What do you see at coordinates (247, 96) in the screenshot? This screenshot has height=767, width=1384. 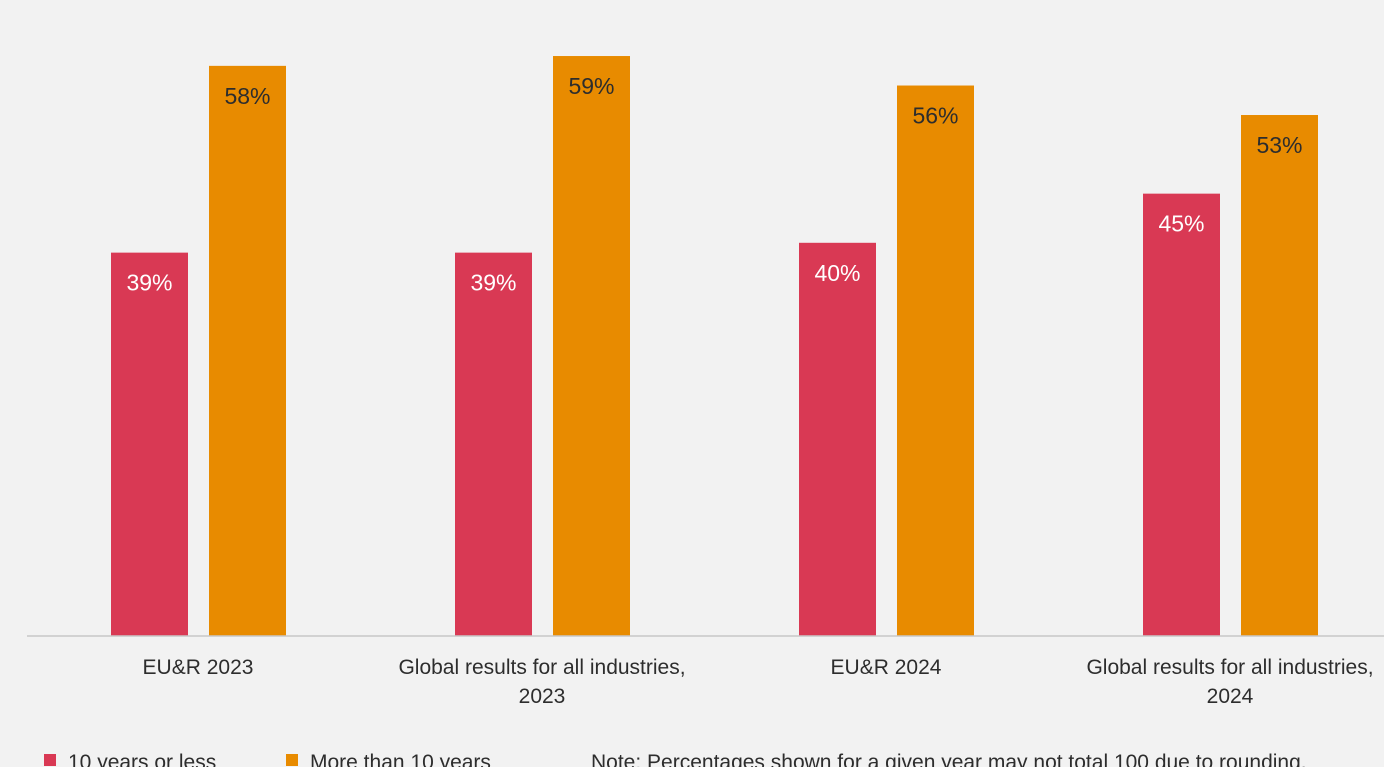 I see `bar-value-label: 58%` at bounding box center [247, 96].